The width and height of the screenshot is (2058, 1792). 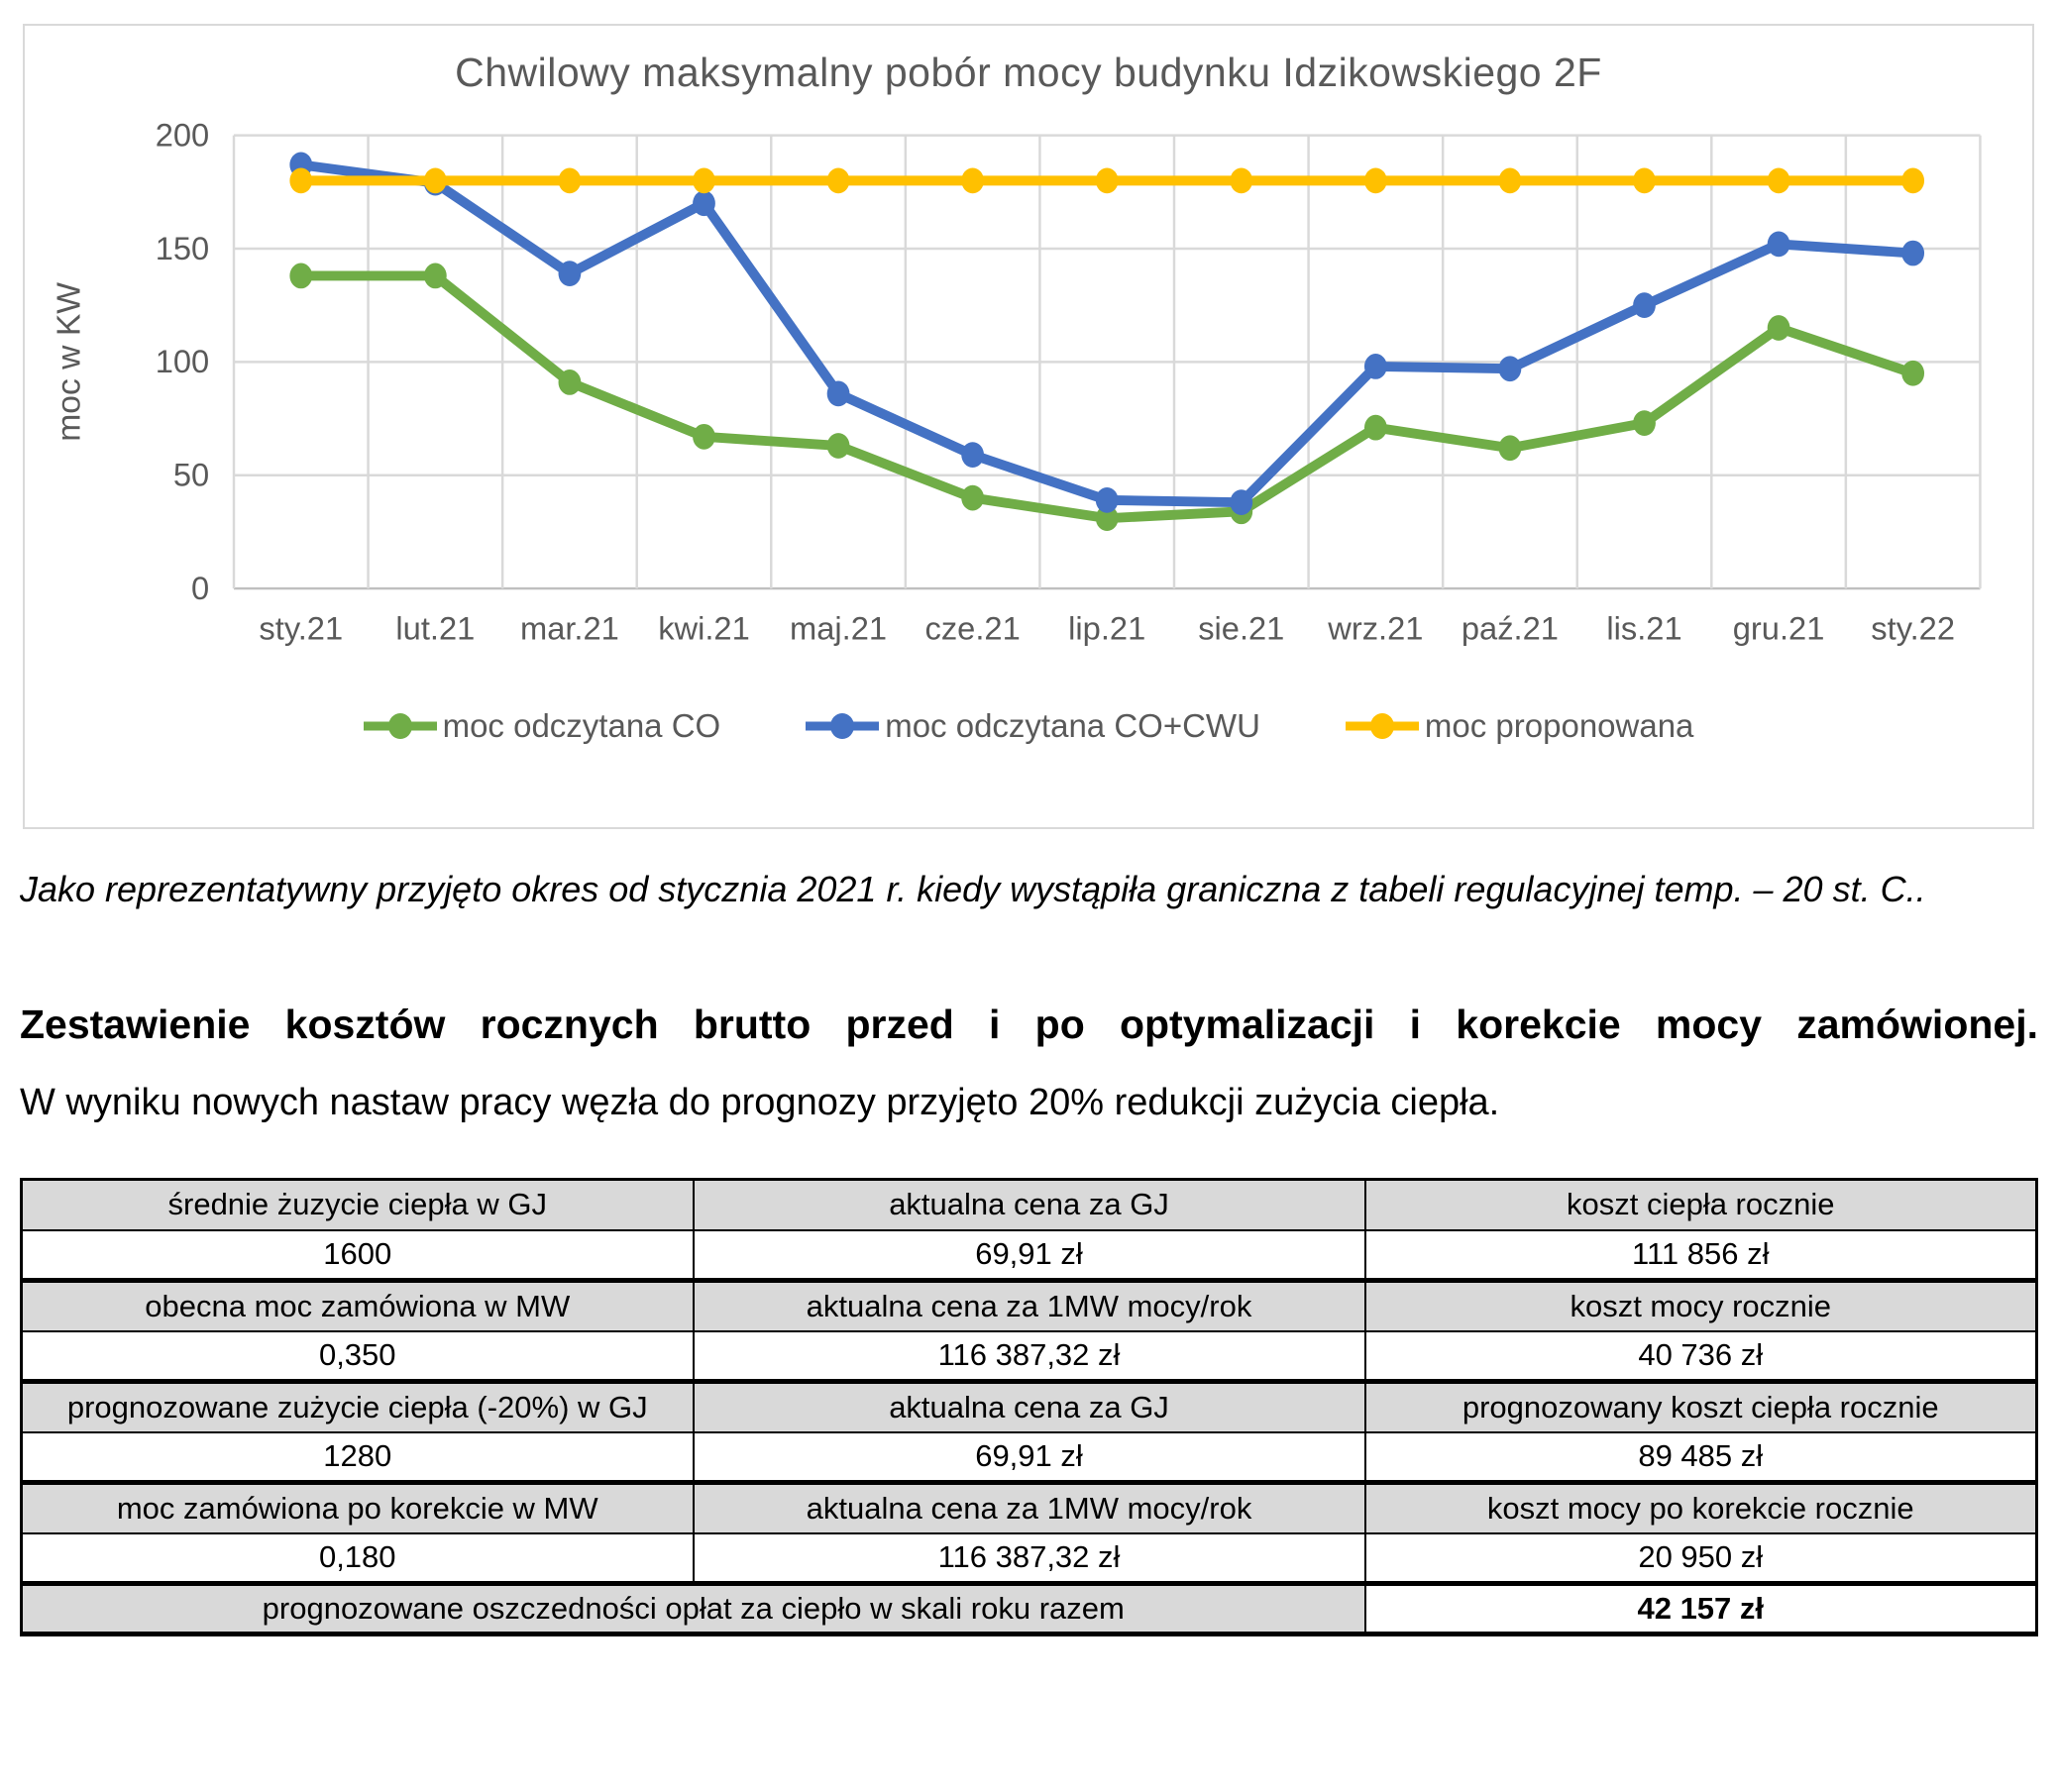 What do you see at coordinates (357, 1558) in the screenshot?
I see `table-value-cell: 0,180` at bounding box center [357, 1558].